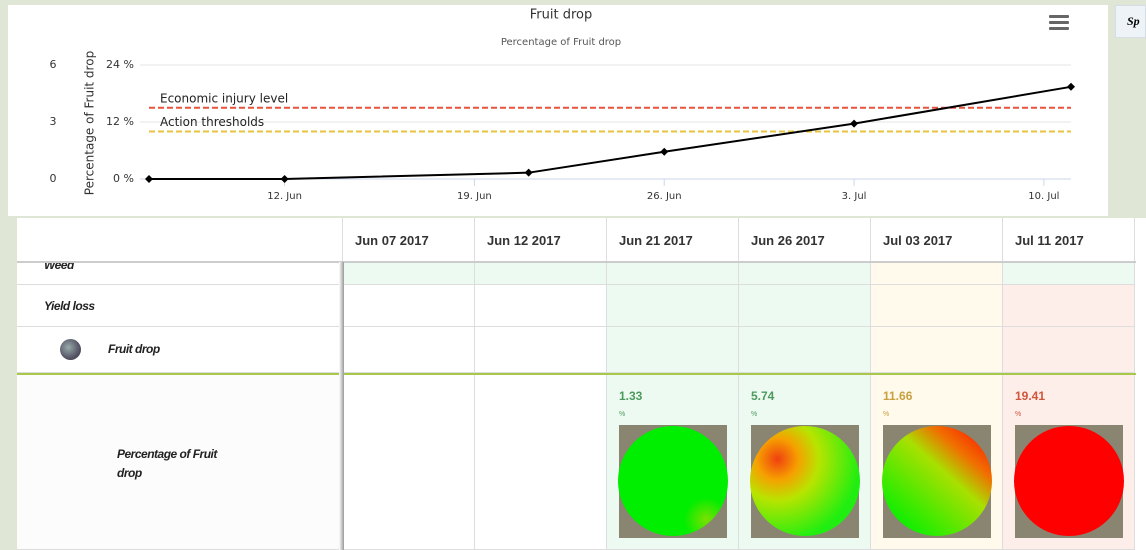 Image resolution: width=1146 pixels, height=550 pixels. What do you see at coordinates (937, 462) in the screenshot?
I see `table-cell: 11.66%` at bounding box center [937, 462].